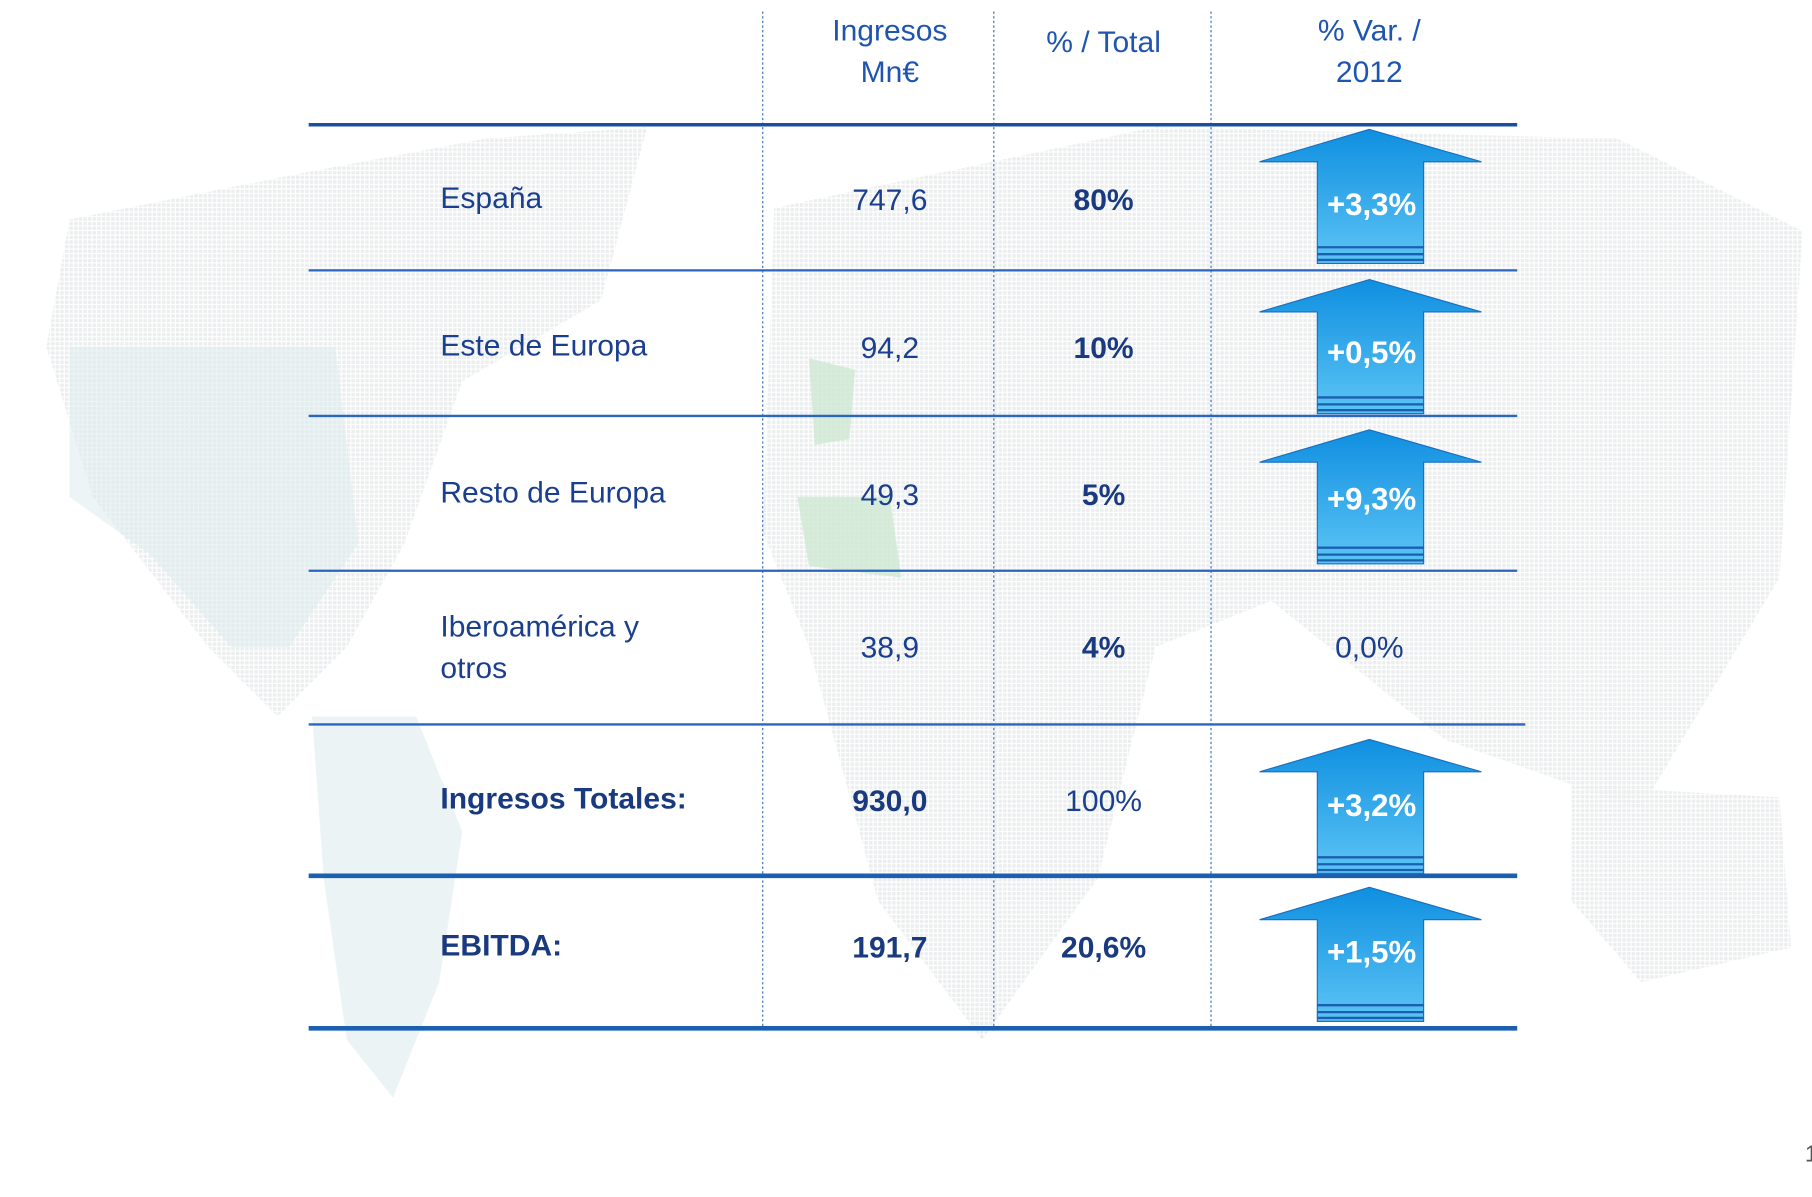 The height and width of the screenshot is (1197, 1812). I want to click on pct-cell: 5%, so click(1103, 495).